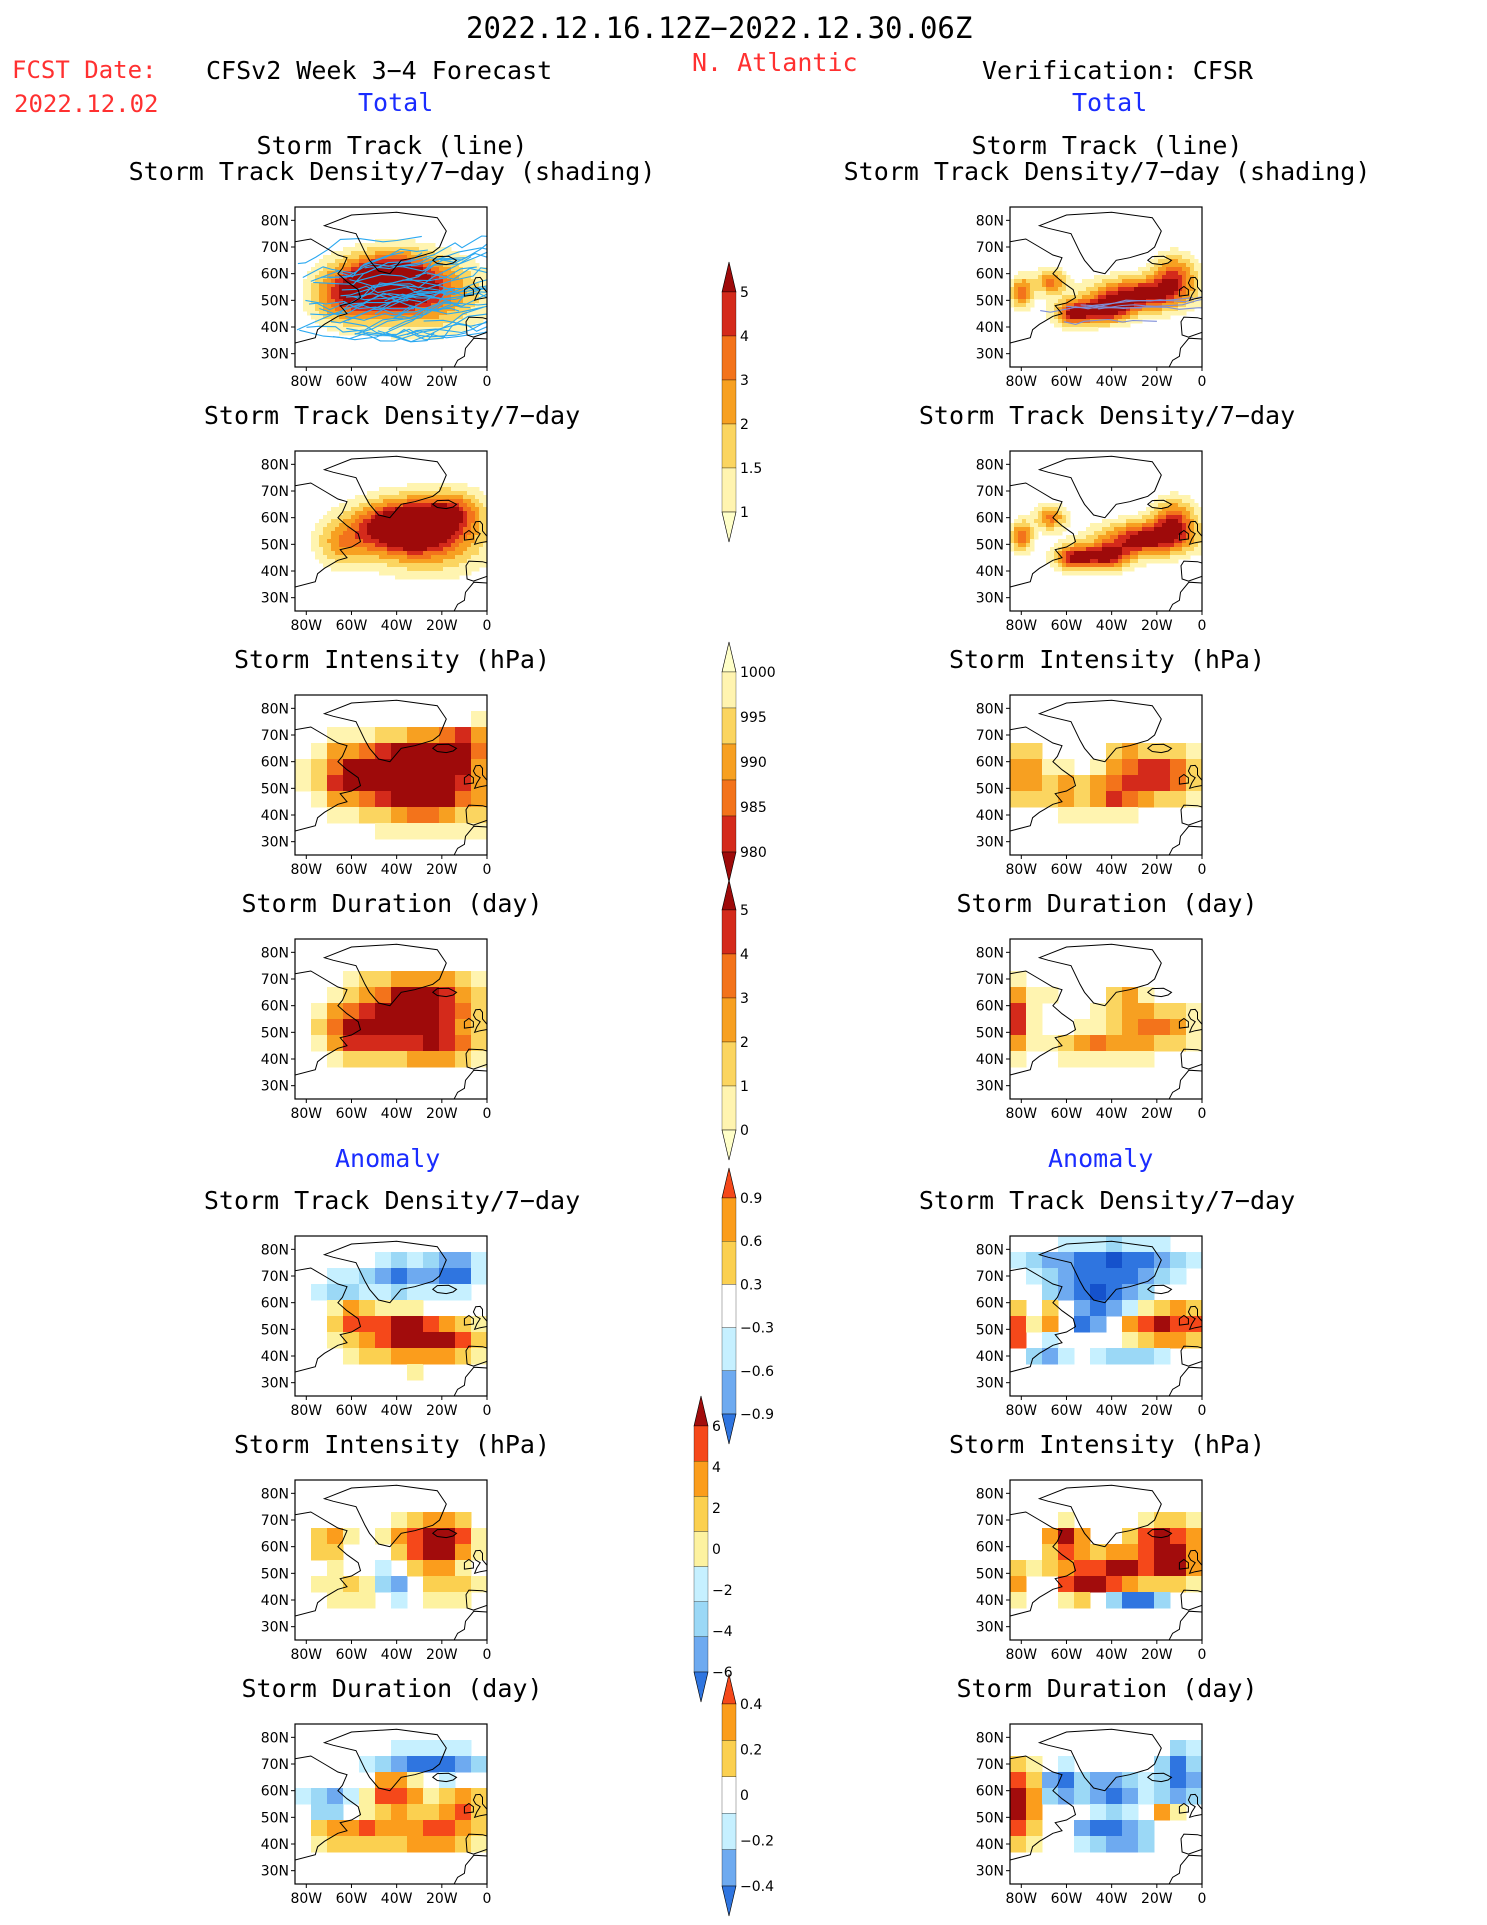 The image size is (1487, 1925). What do you see at coordinates (275, 519) in the screenshot?
I see `lat-label: 60N` at bounding box center [275, 519].